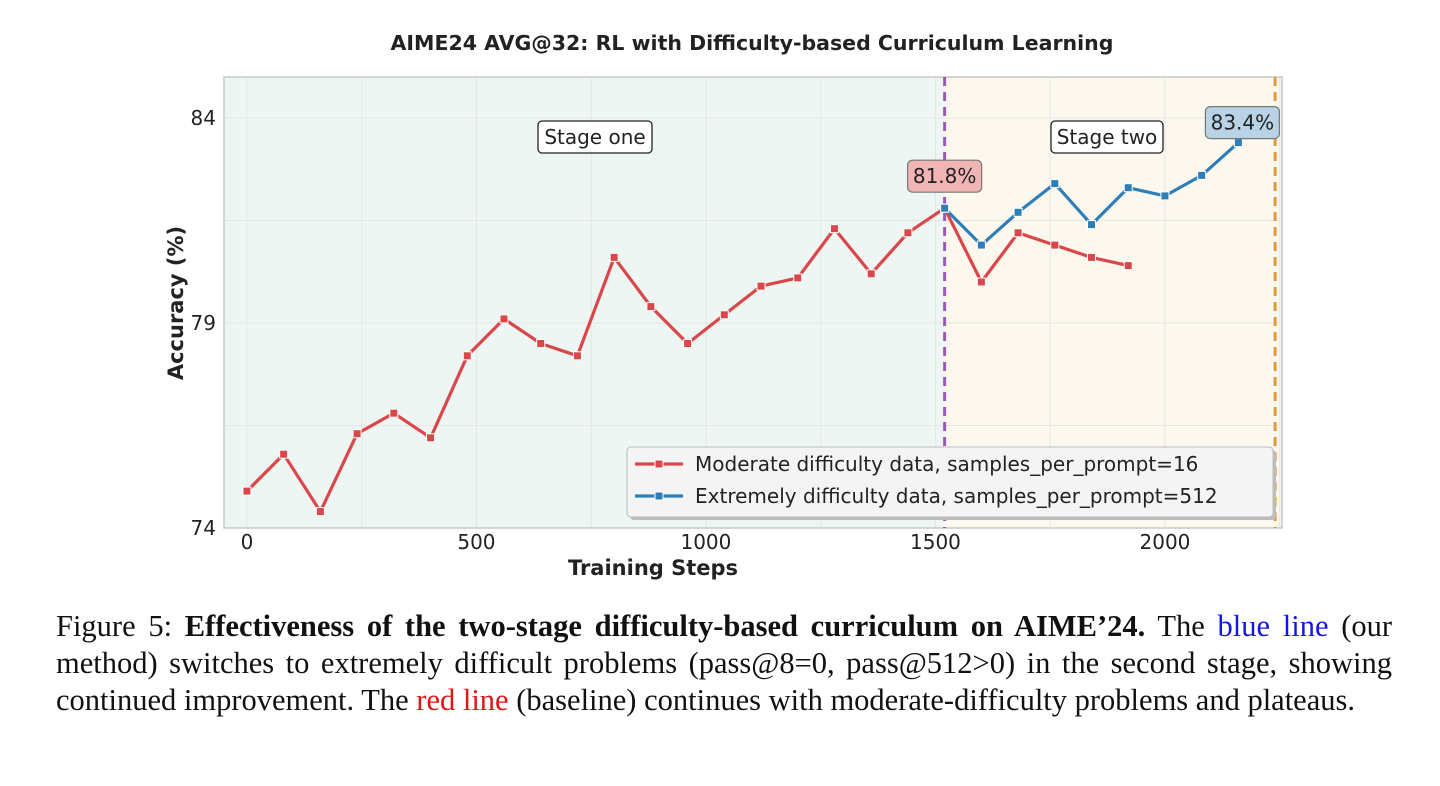 This screenshot has height=786, width=1440. Describe the element at coordinates (462, 700) in the screenshot. I see `caption-red-line-ref: red line` at that location.